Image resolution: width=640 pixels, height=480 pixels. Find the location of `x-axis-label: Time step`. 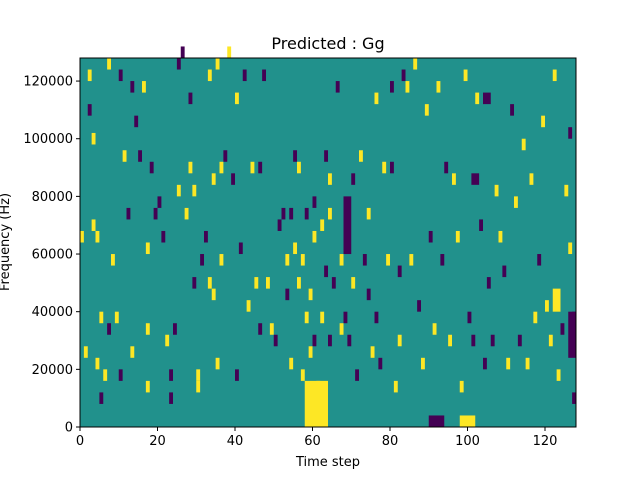

x-axis-label: Time step is located at coordinates (327, 462).